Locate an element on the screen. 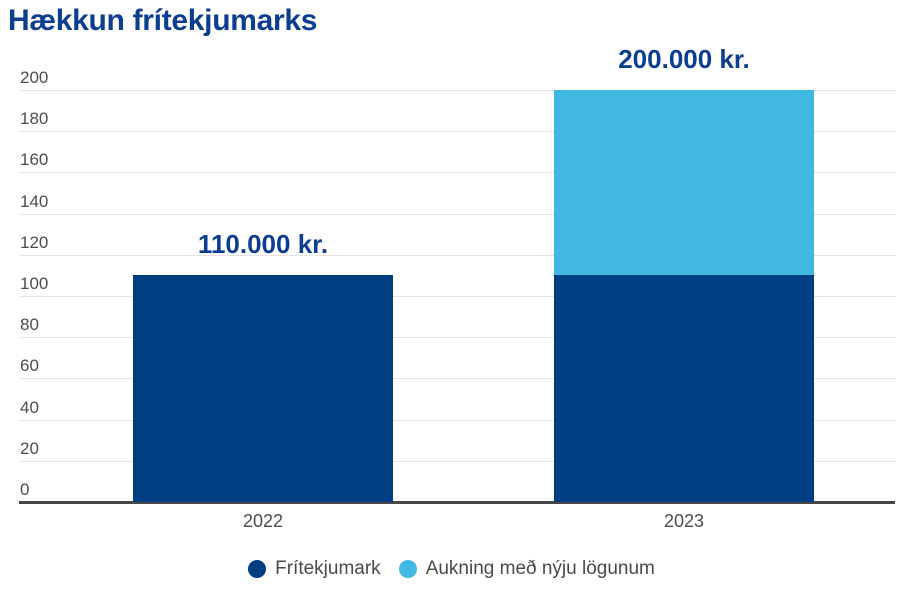 The image size is (903, 589). legend-item-aukning: Aukning með nýju lögunum is located at coordinates (526, 569).